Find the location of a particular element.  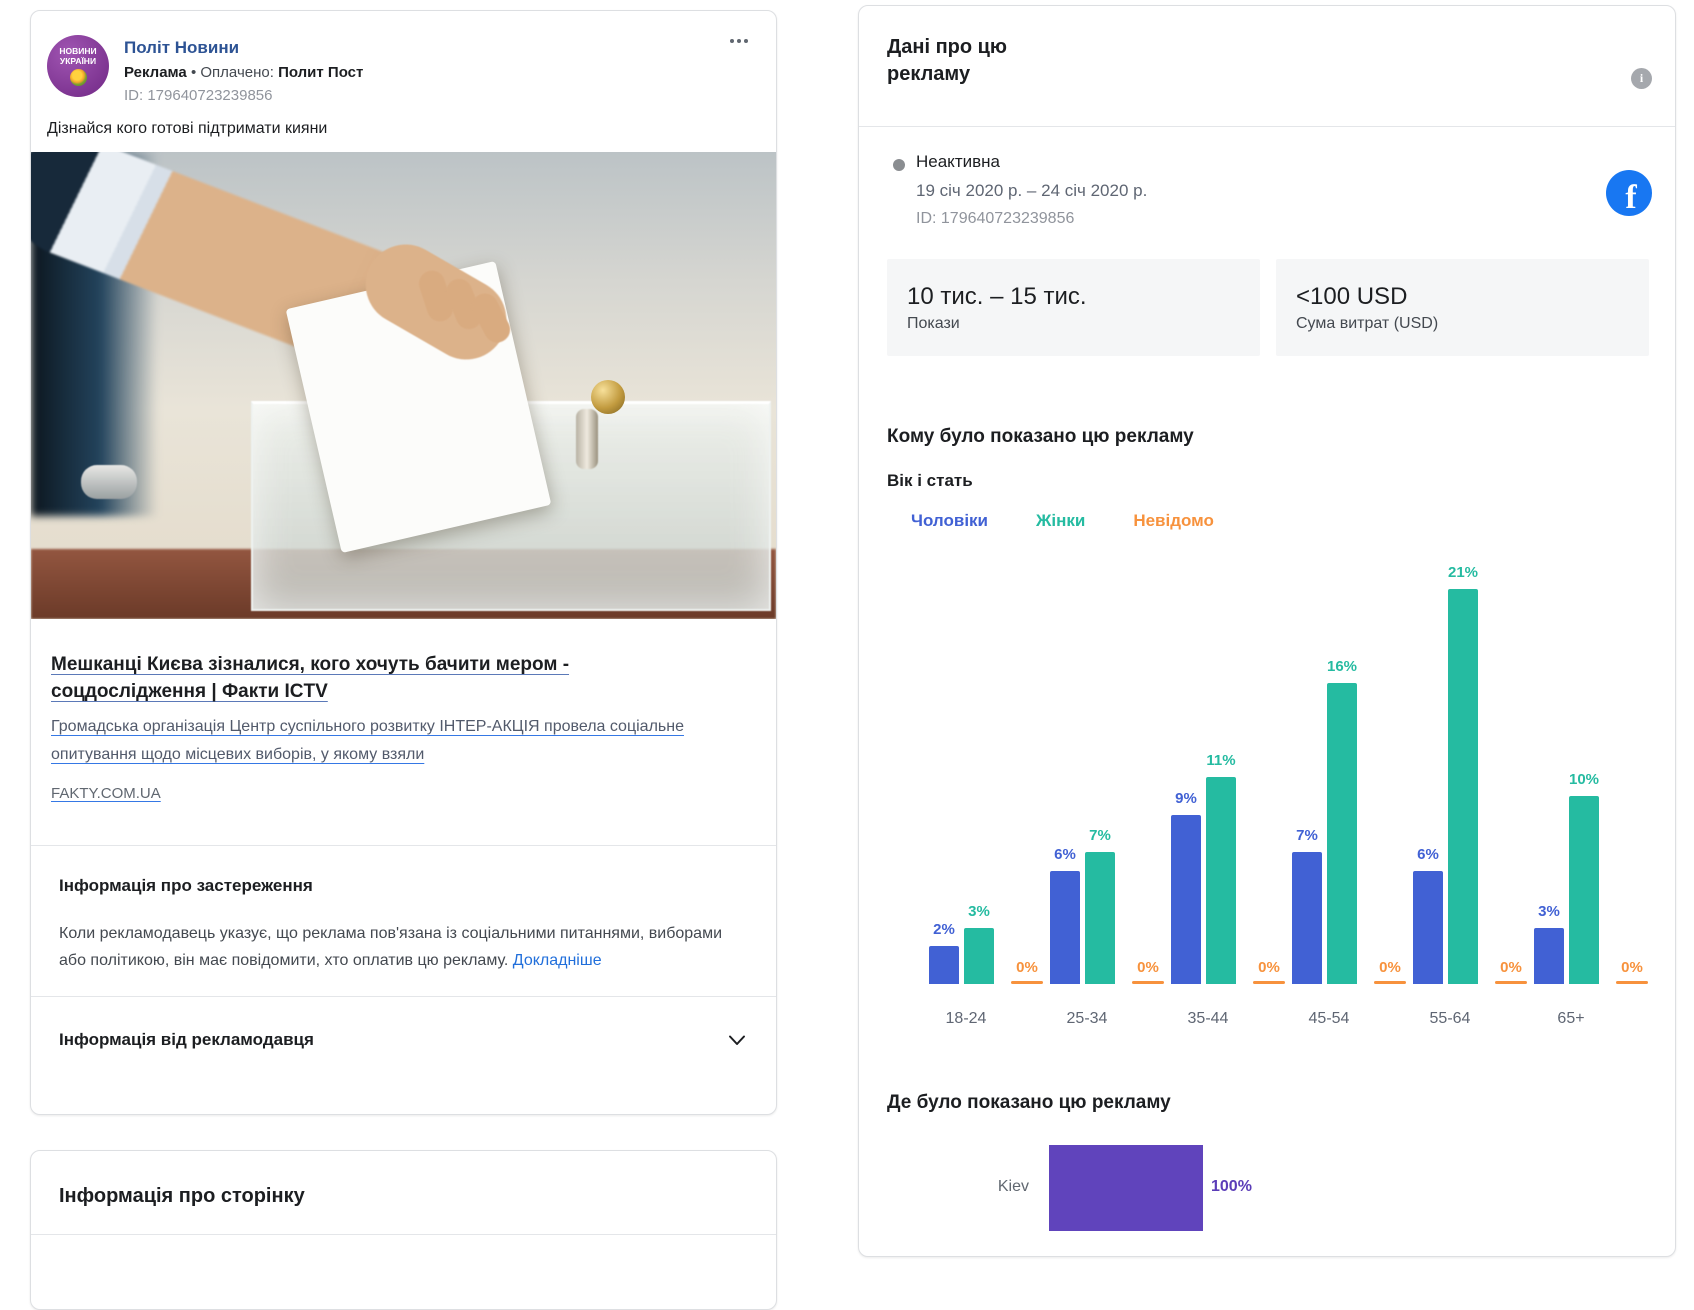

category-label: 18-24 is located at coordinates (966, 1018).